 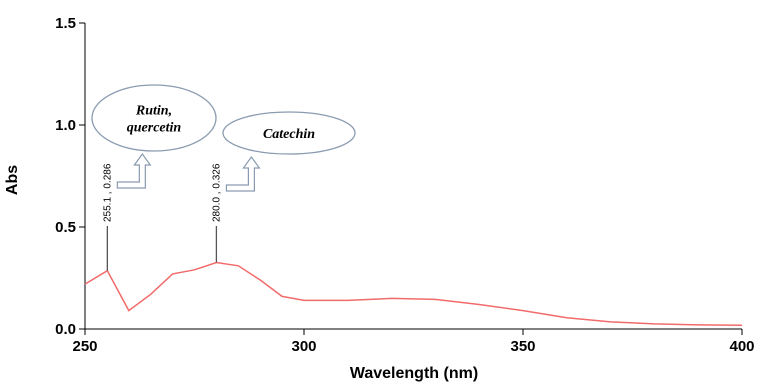 What do you see at coordinates (303, 346) in the screenshot?
I see `x-tick-label: 300` at bounding box center [303, 346].